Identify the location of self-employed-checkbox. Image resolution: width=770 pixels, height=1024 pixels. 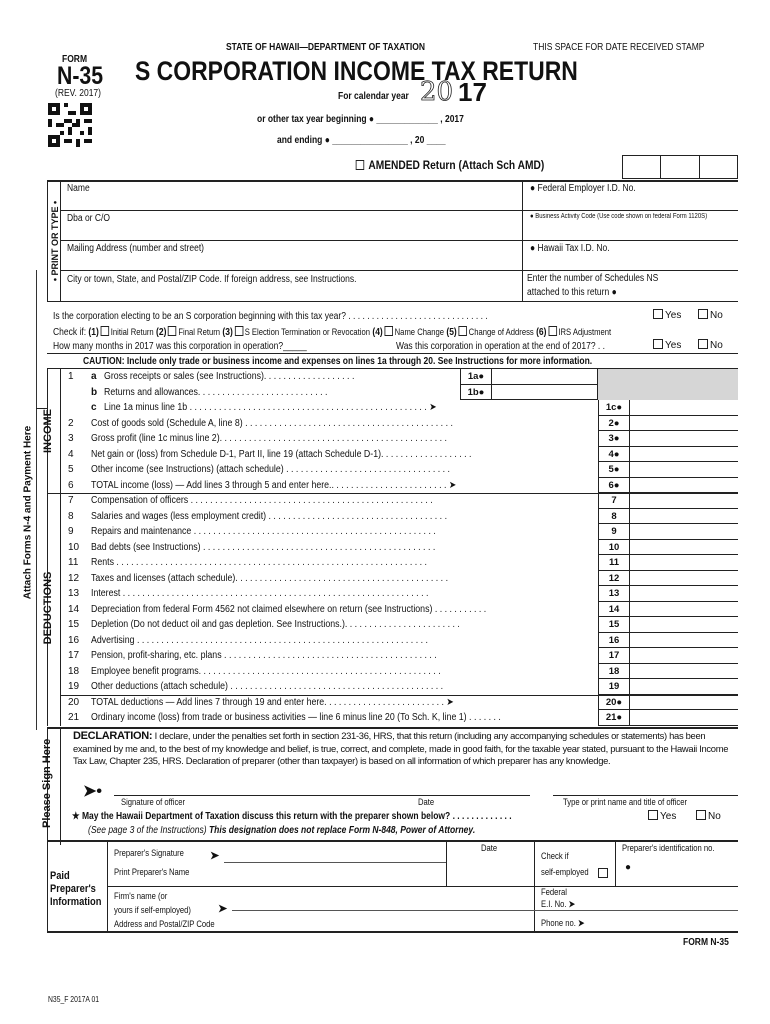
(603, 873).